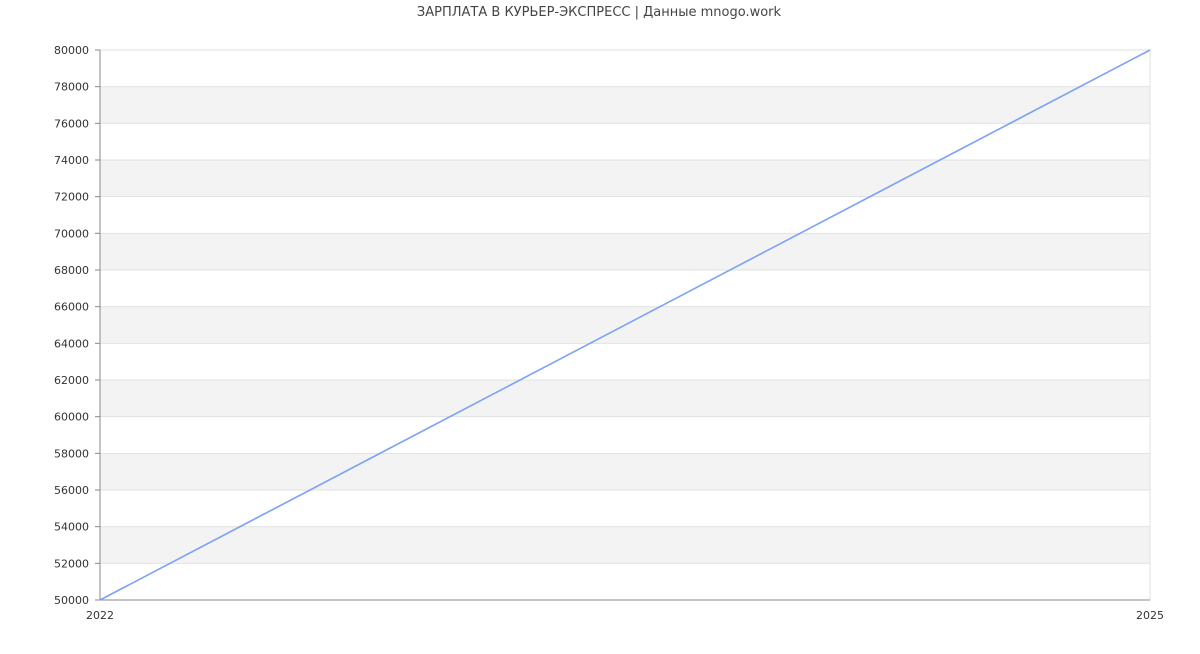  What do you see at coordinates (71, 490) in the screenshot?
I see `y-tick-label: 56000` at bounding box center [71, 490].